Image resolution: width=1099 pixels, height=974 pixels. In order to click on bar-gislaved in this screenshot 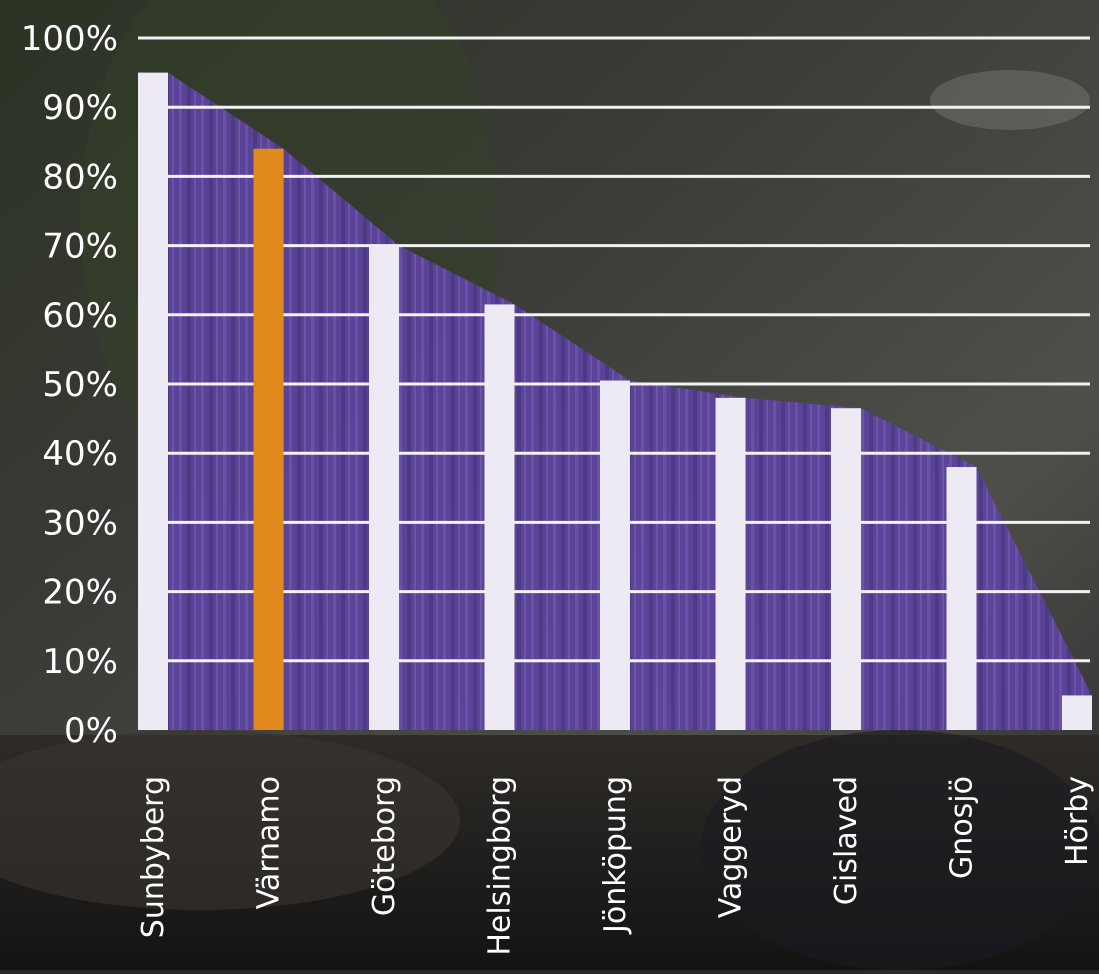, I will do `click(846, 569)`.